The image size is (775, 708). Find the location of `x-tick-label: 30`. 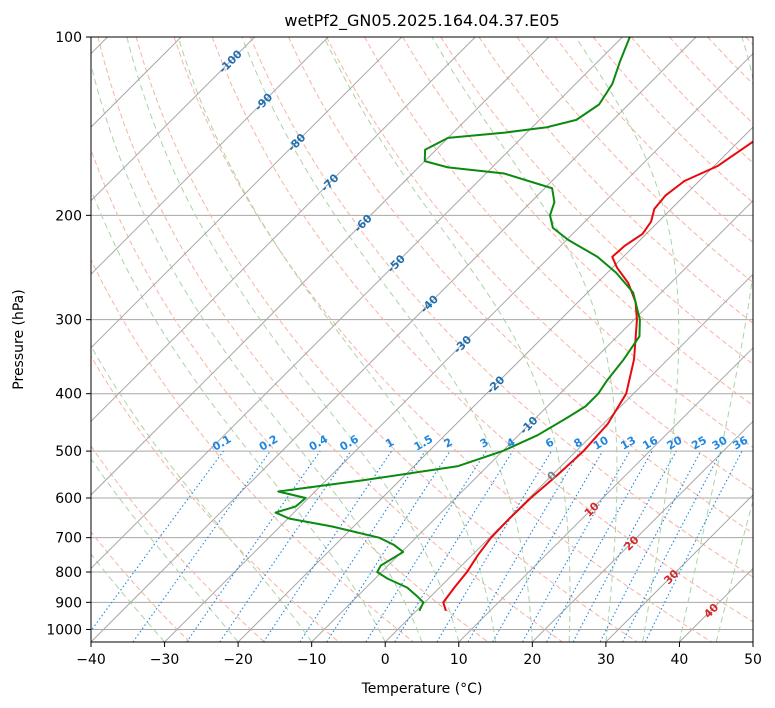

x-tick-label: 30 is located at coordinates (606, 660).